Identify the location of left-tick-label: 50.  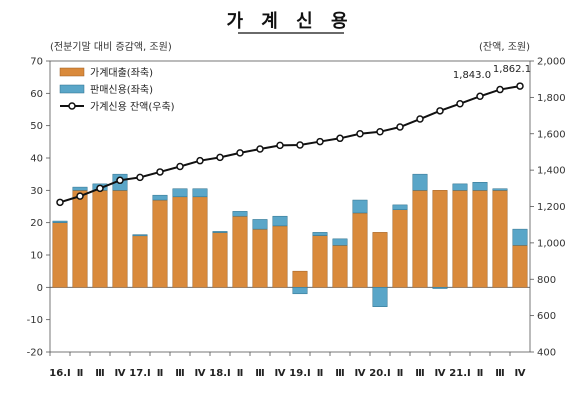
(36, 126).